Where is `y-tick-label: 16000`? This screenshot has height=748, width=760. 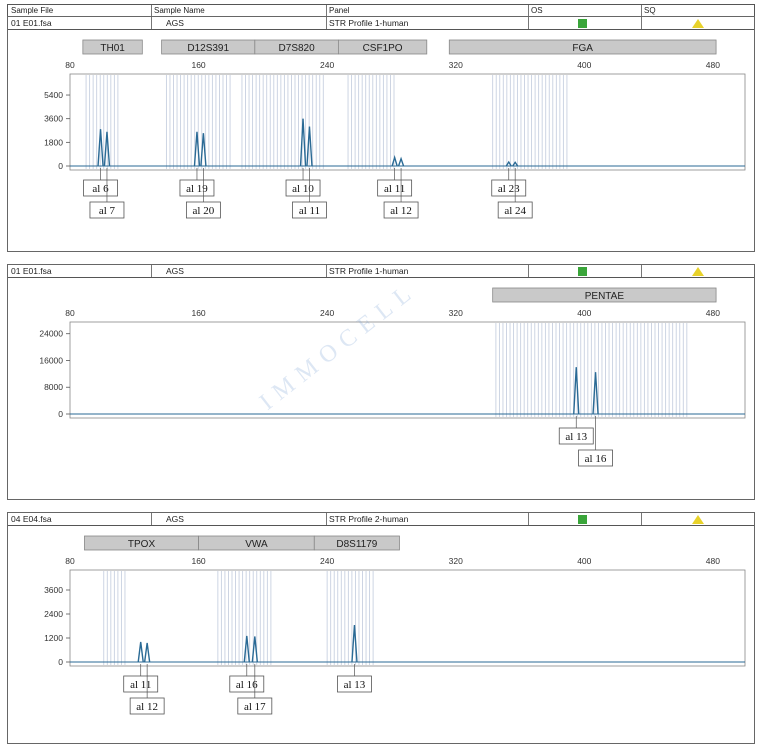
y-tick-label: 16000 is located at coordinates (51, 360).